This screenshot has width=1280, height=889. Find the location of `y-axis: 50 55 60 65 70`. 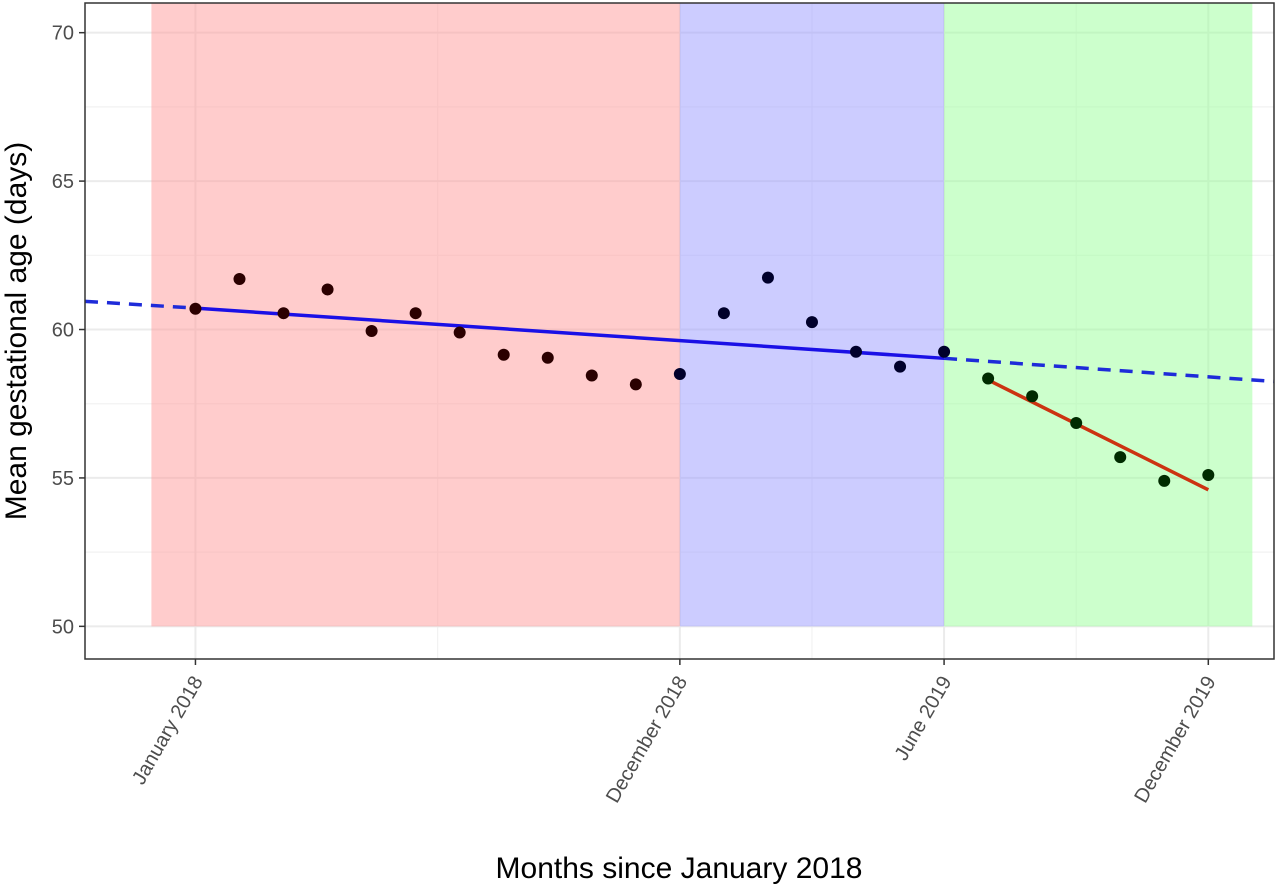

y-axis: 50 55 60 65 70 is located at coordinates (68, 330).